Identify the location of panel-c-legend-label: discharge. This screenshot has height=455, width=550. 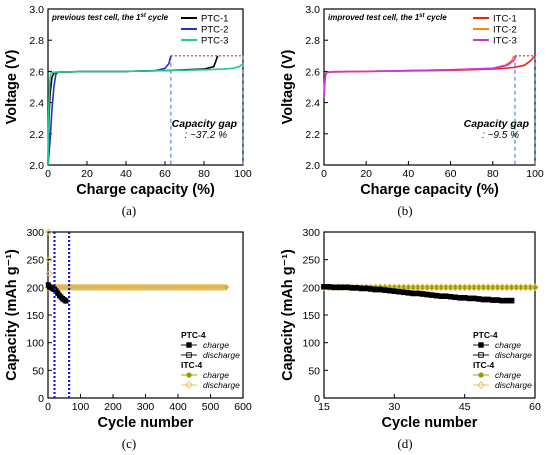
(221, 385).